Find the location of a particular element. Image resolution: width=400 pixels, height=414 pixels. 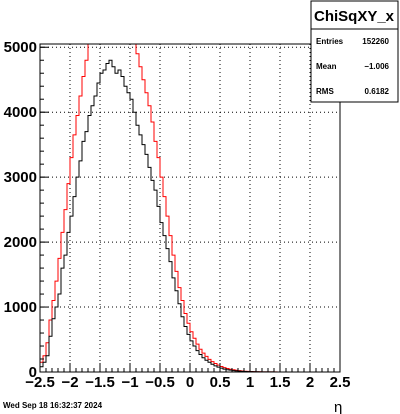

stats-mean-value: −1.006 is located at coordinates (376, 66).